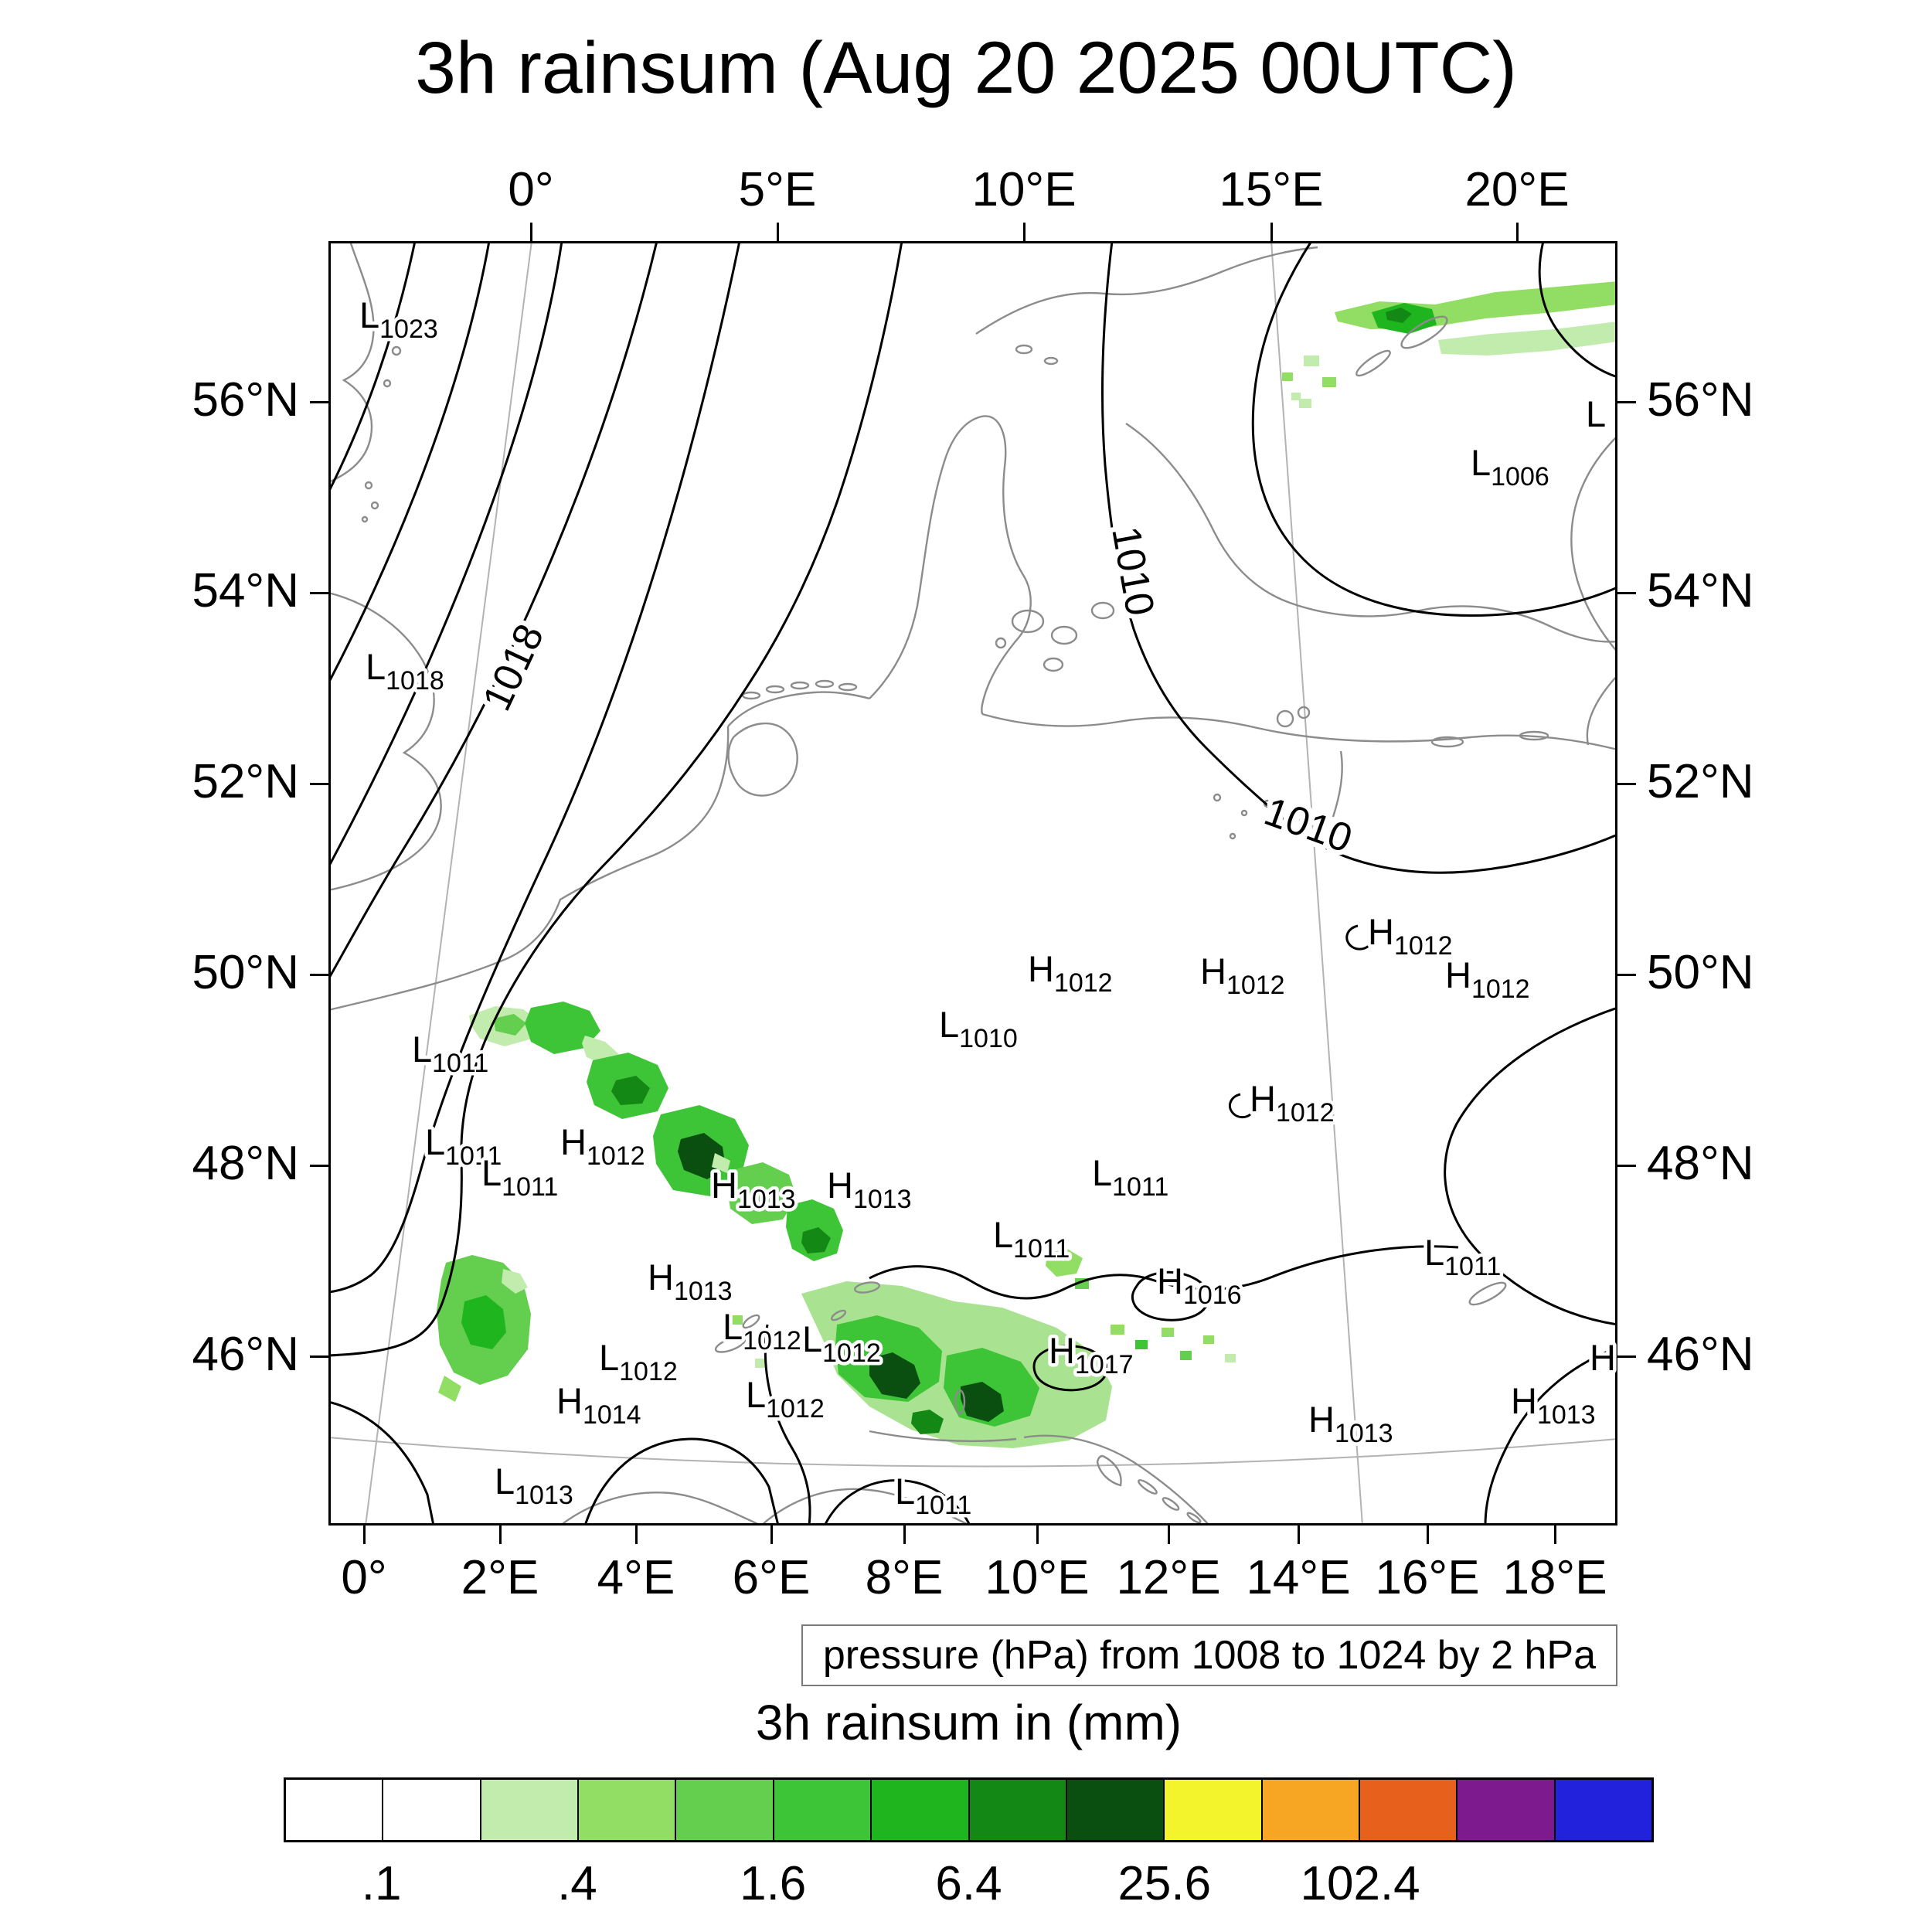 The image size is (1932, 1932). Describe the element at coordinates (905, 1577) in the screenshot. I see `axis-label-bottom: 8°E` at that location.